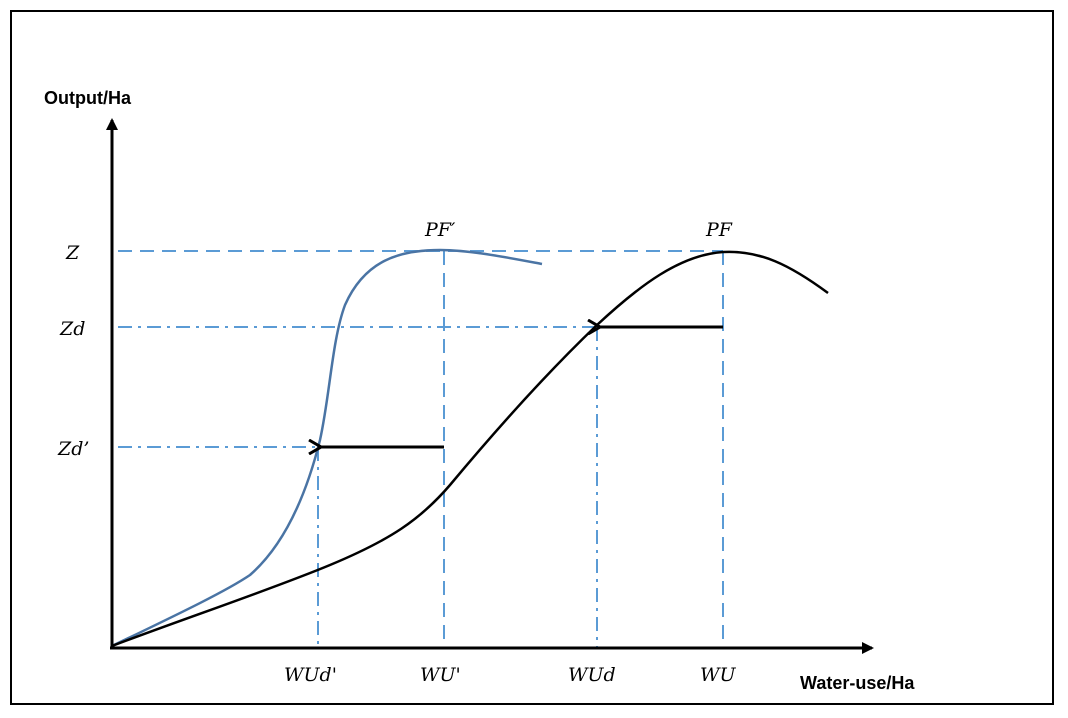 This screenshot has width=1068, height=718. I want to click on wud-label: WUd, so click(592, 675).